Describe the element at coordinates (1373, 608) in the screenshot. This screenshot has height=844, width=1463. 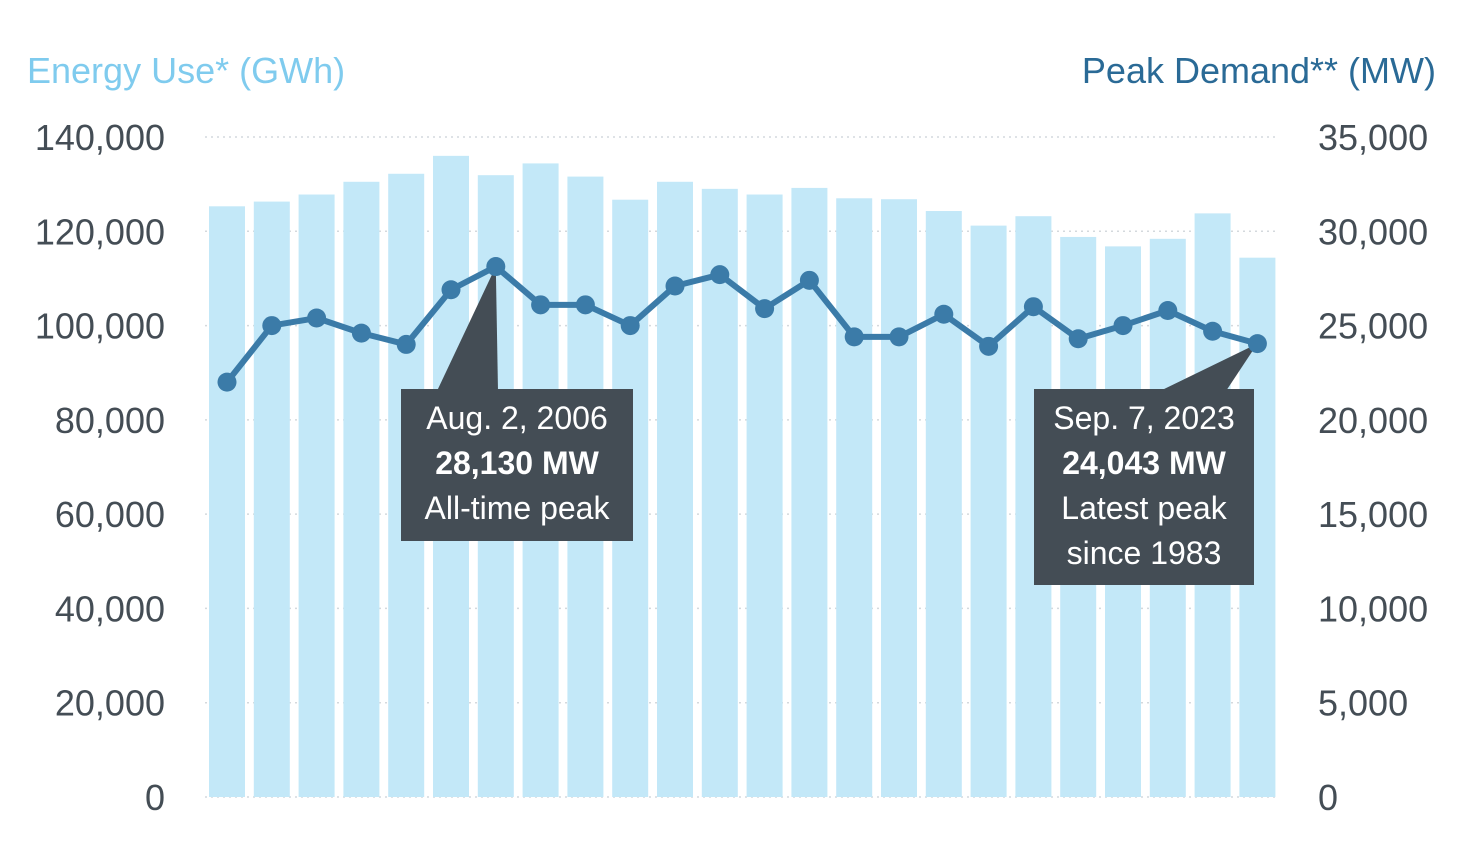
I see `right-tick-label: 10,000` at that location.